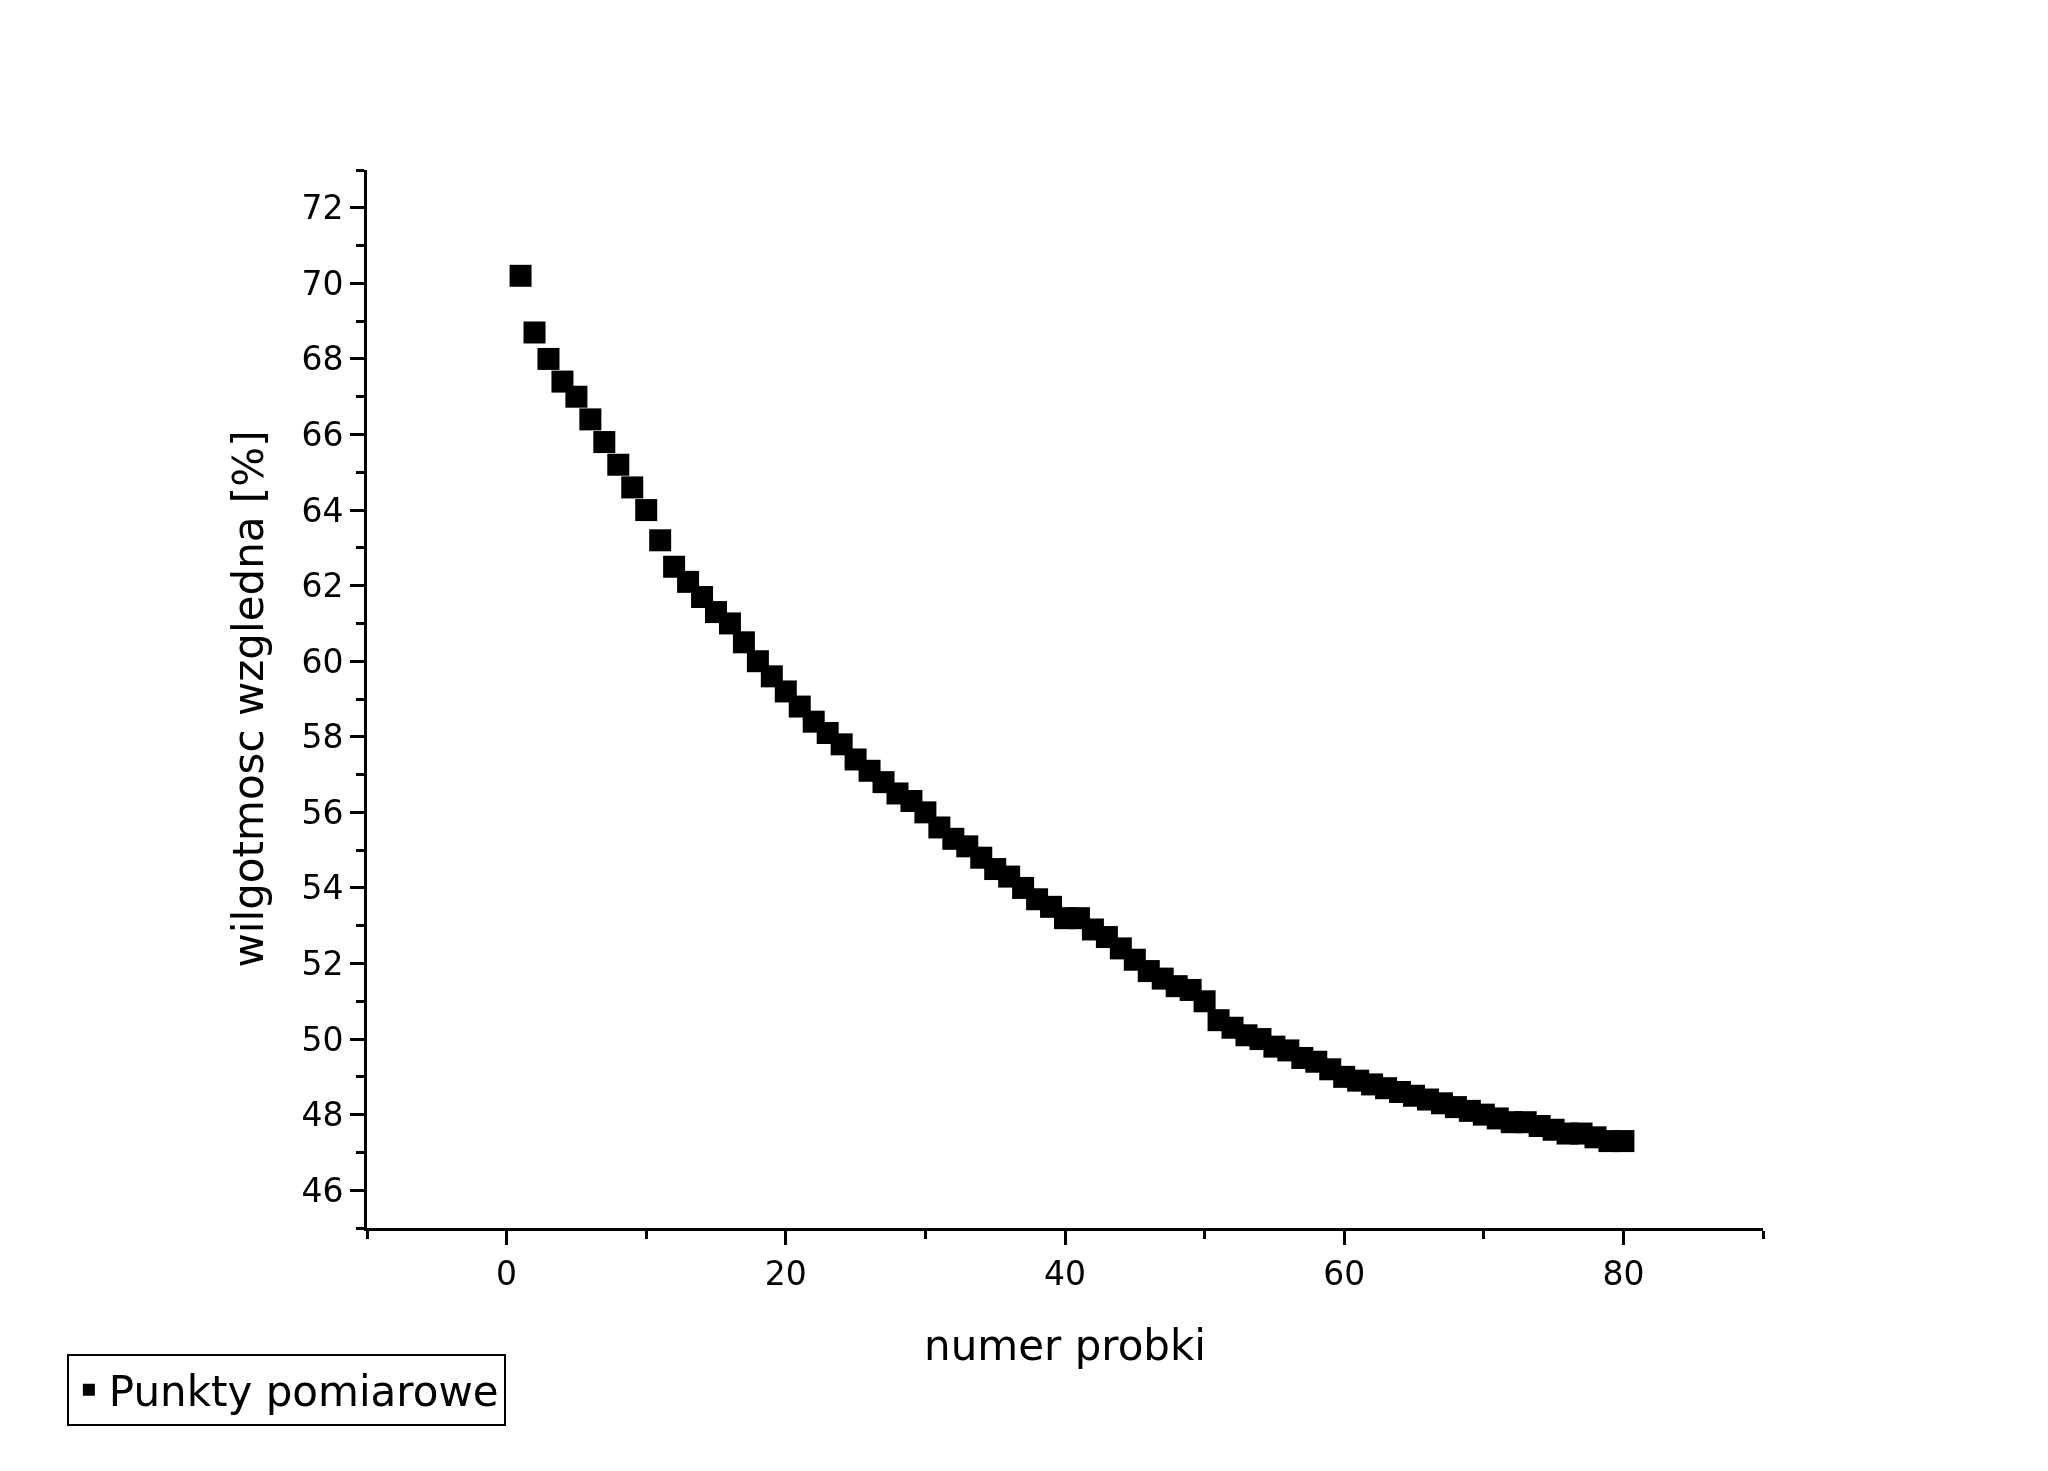  Describe the element at coordinates (322, 812) in the screenshot. I see `y-tick-label: 56` at that location.